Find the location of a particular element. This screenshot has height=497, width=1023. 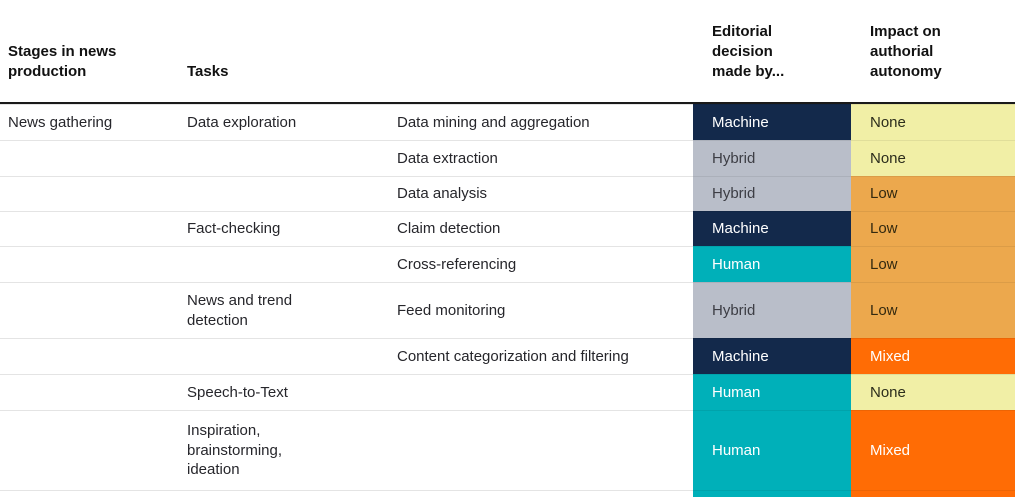

col-header-tasks: Tasks is located at coordinates (292, 51).